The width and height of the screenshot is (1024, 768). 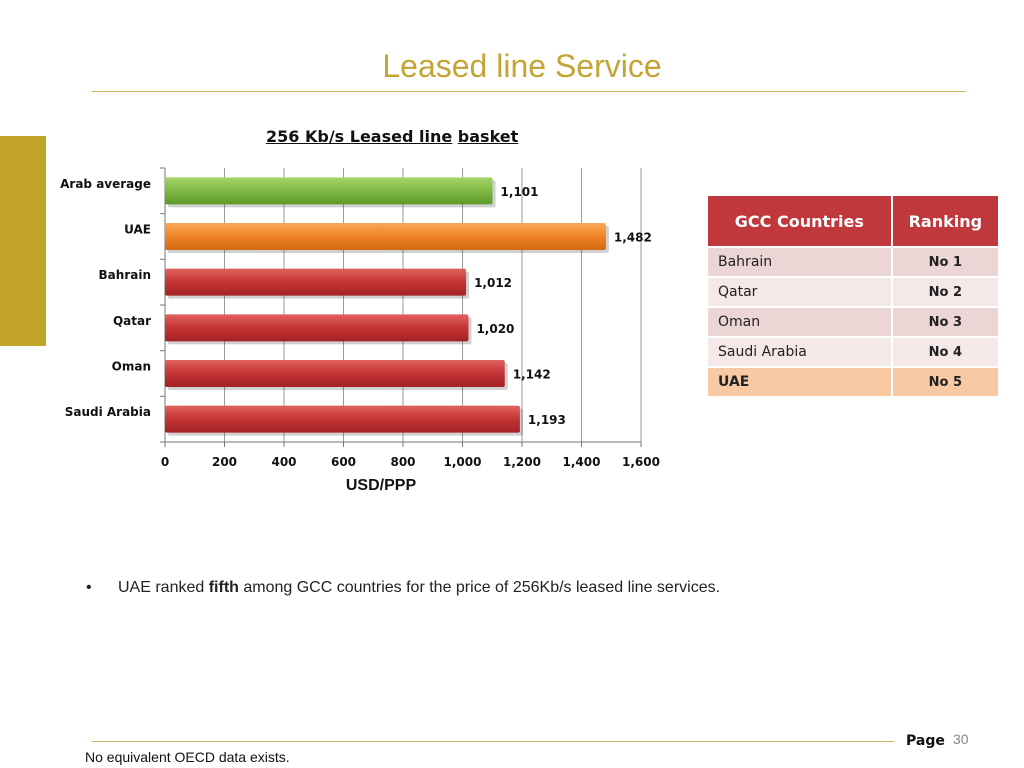 What do you see at coordinates (387, 306) in the screenshot?
I see `chart-bars` at bounding box center [387, 306].